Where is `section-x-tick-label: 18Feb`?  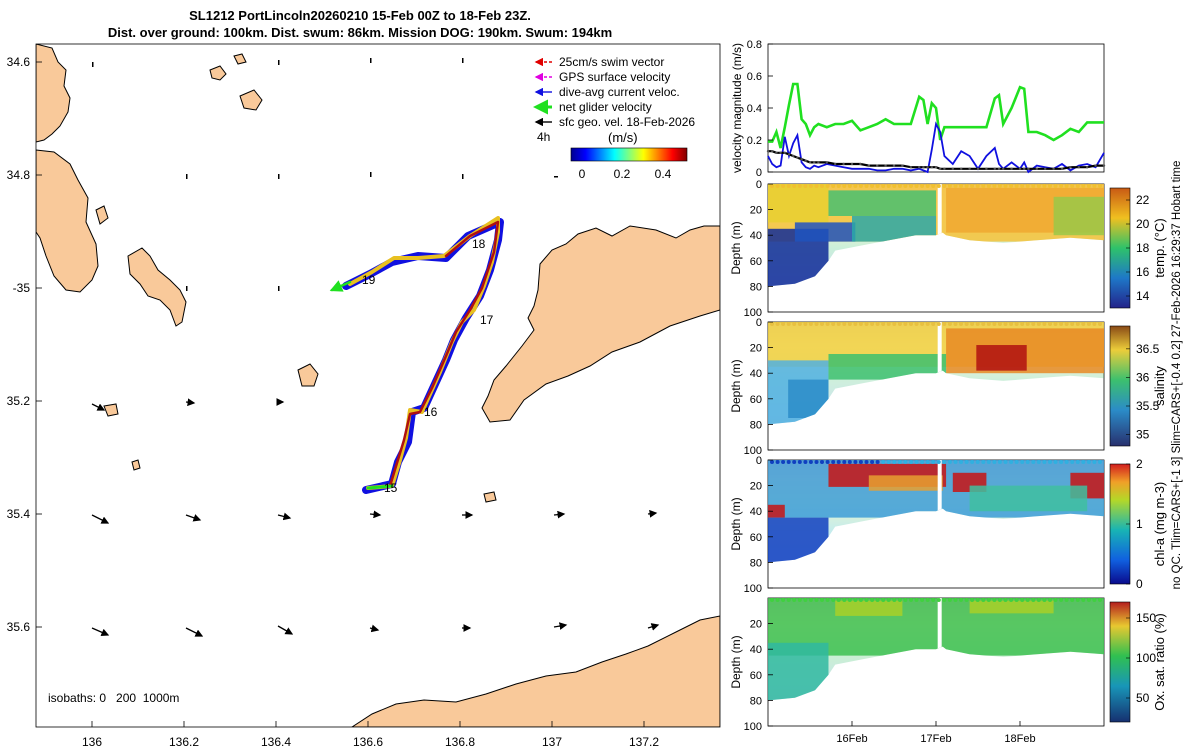
section-x-tick-label: 18Feb is located at coordinates (1019, 739).